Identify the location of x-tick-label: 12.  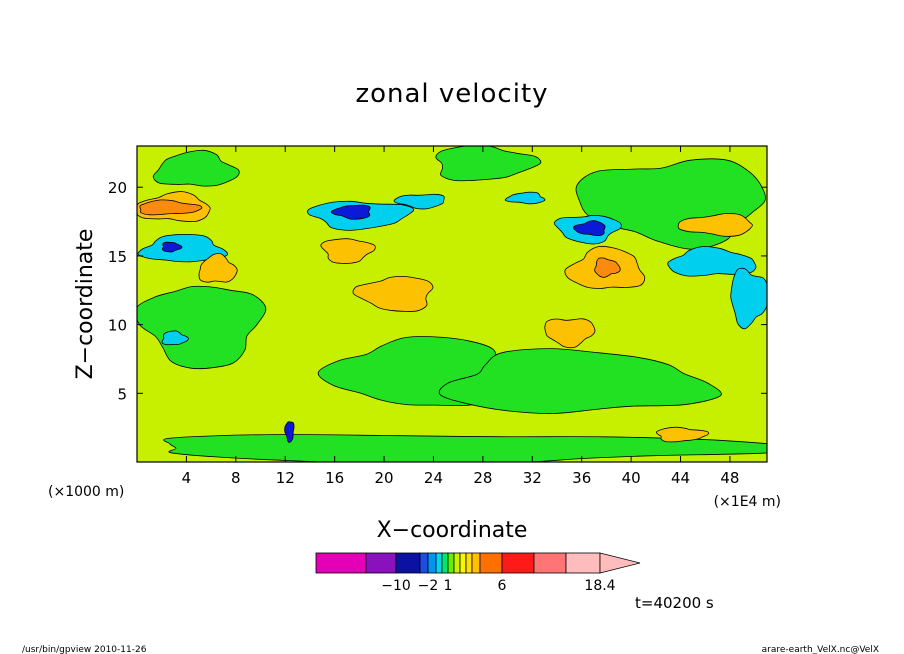
(285, 478).